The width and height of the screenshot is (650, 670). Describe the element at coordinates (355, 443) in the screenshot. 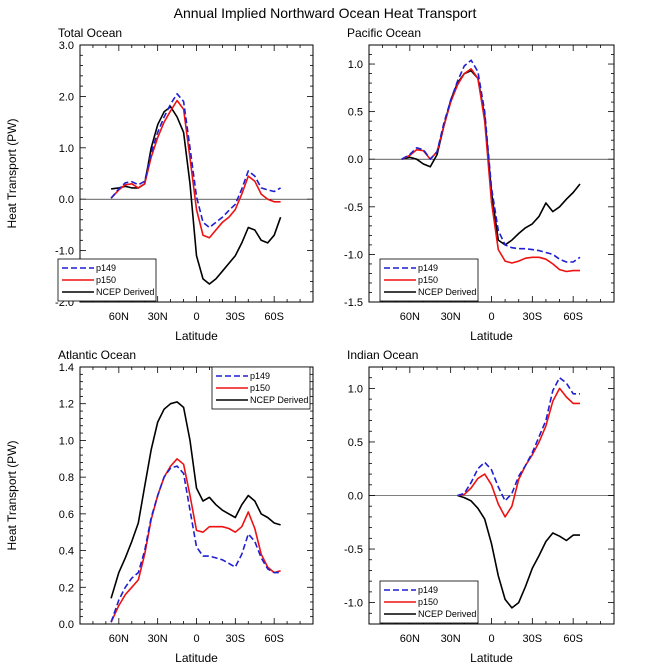

I see `indian-ocean-ytick-label: 0.5` at that location.